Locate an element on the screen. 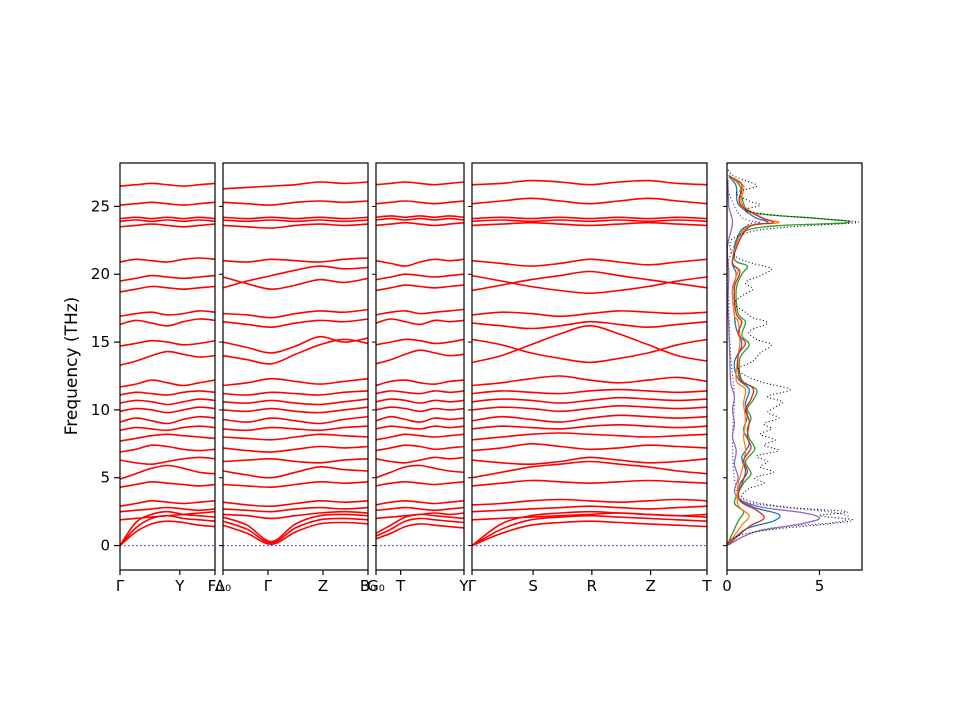 The width and height of the screenshot is (960, 720). y-tick-label: 15 is located at coordinates (100, 342).